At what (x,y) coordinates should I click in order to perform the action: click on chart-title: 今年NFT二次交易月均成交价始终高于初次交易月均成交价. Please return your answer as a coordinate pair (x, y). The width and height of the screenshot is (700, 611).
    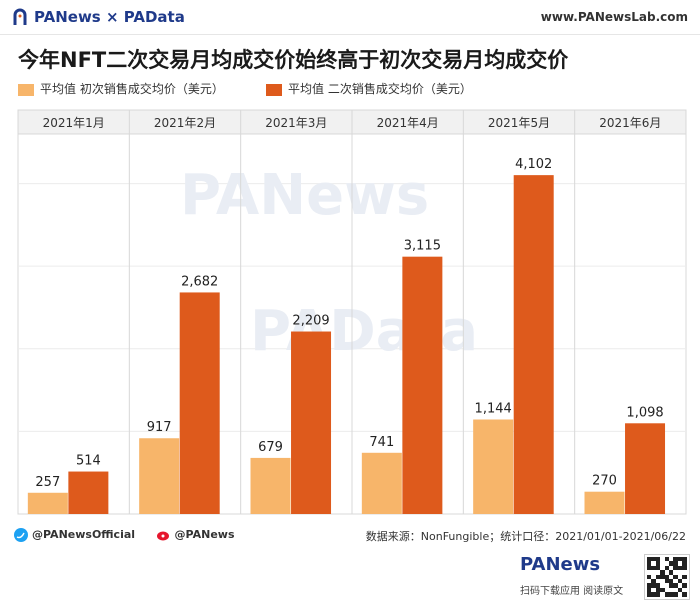
    Looking at the image, I should click on (293, 60).